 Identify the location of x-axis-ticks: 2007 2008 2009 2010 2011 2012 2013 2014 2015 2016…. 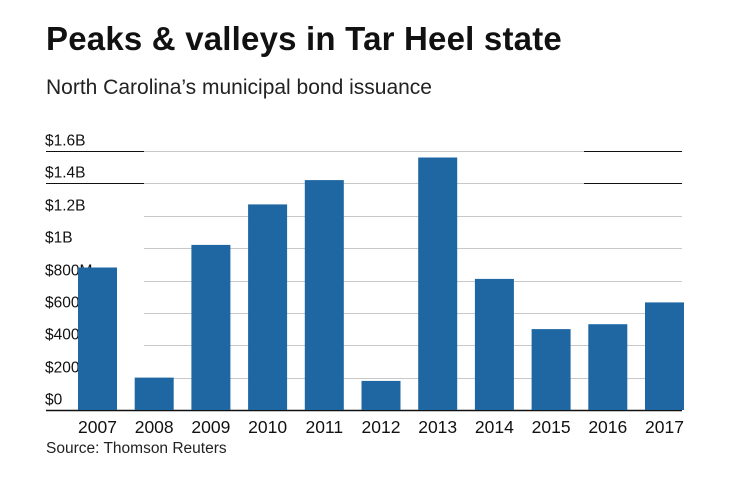
(381, 427).